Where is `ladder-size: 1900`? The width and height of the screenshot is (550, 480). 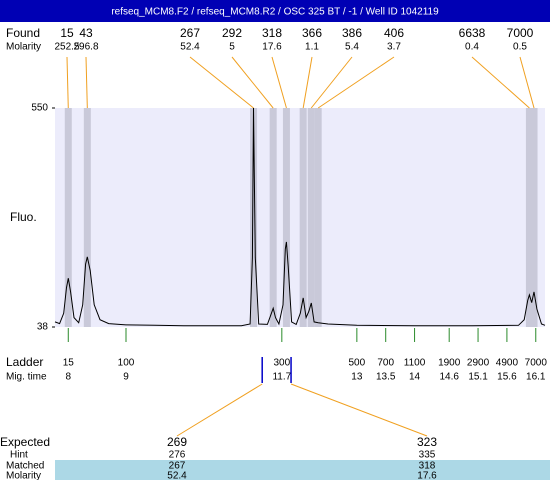
ladder-size: 1900 is located at coordinates (449, 363).